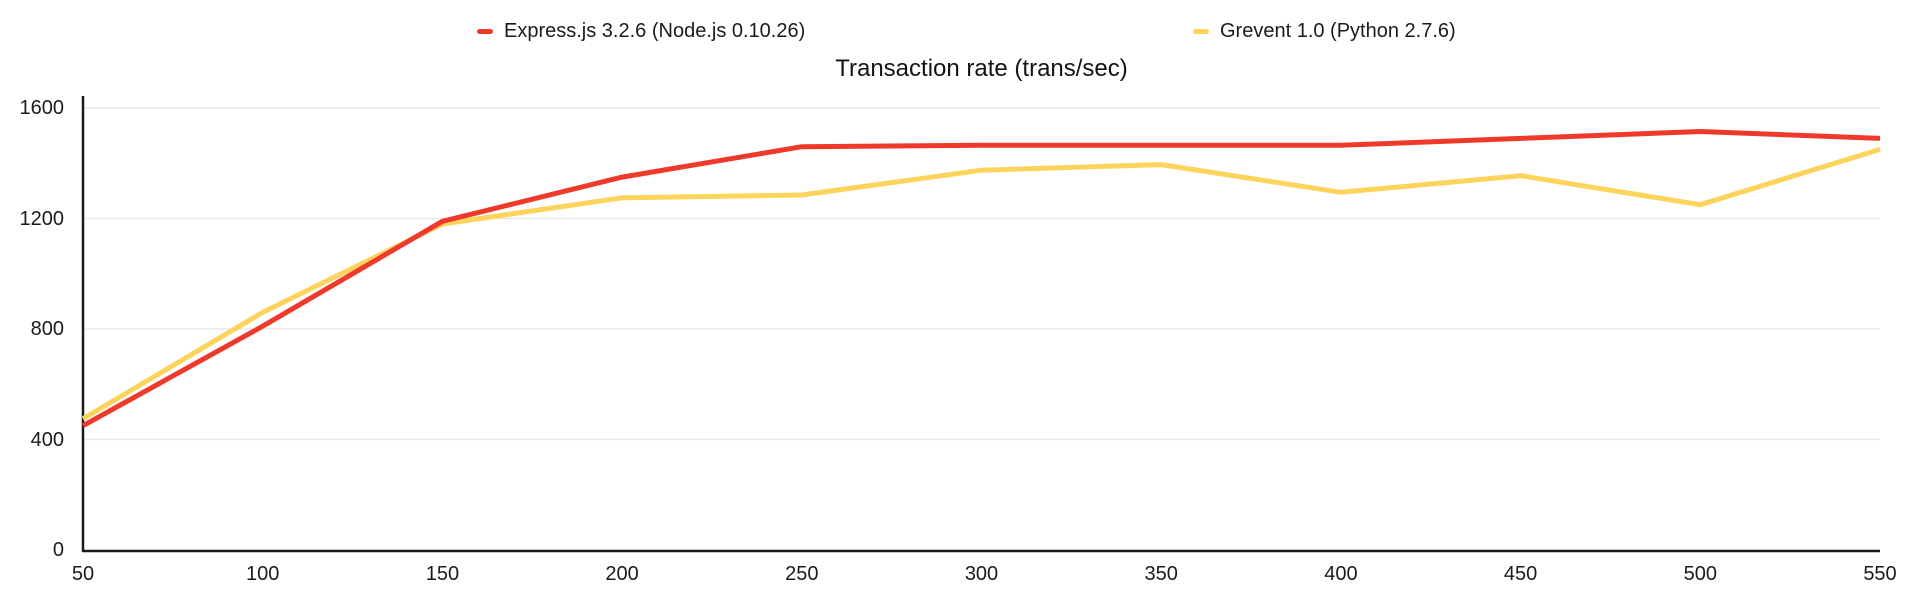 This screenshot has height=597, width=1920. Describe the element at coordinates (1161, 574) in the screenshot. I see `x-tick-label-350: 350` at that location.